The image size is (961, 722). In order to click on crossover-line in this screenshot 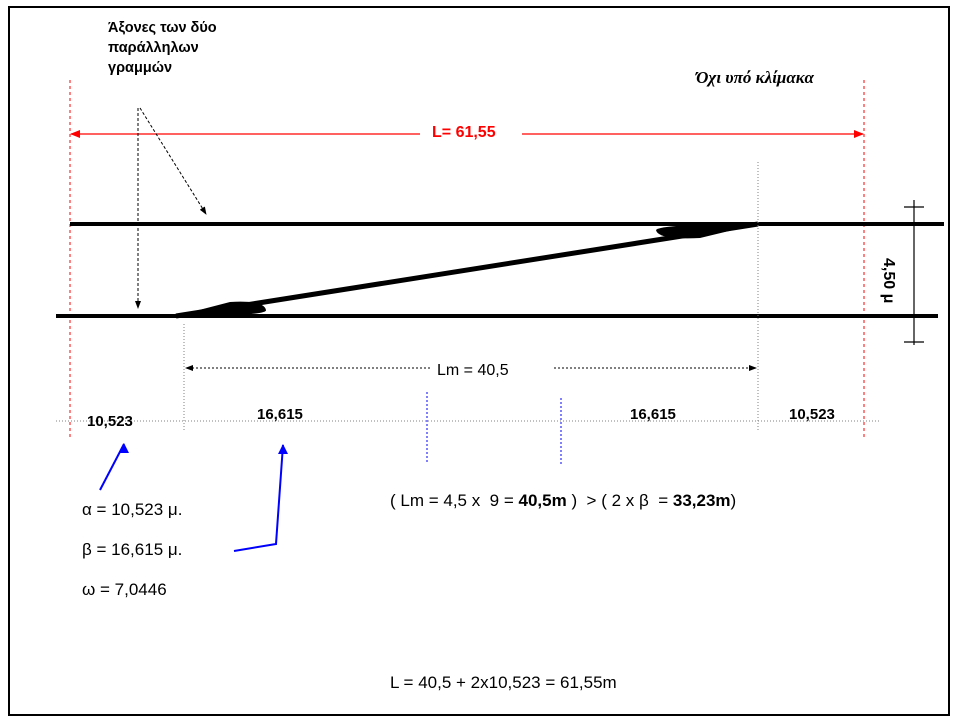, I will do `click(467, 270)`.